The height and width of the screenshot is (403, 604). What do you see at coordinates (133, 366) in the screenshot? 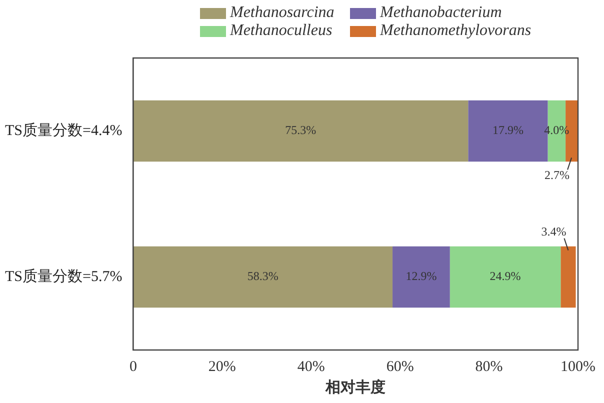
I see `x-tick-label: 0` at bounding box center [133, 366].